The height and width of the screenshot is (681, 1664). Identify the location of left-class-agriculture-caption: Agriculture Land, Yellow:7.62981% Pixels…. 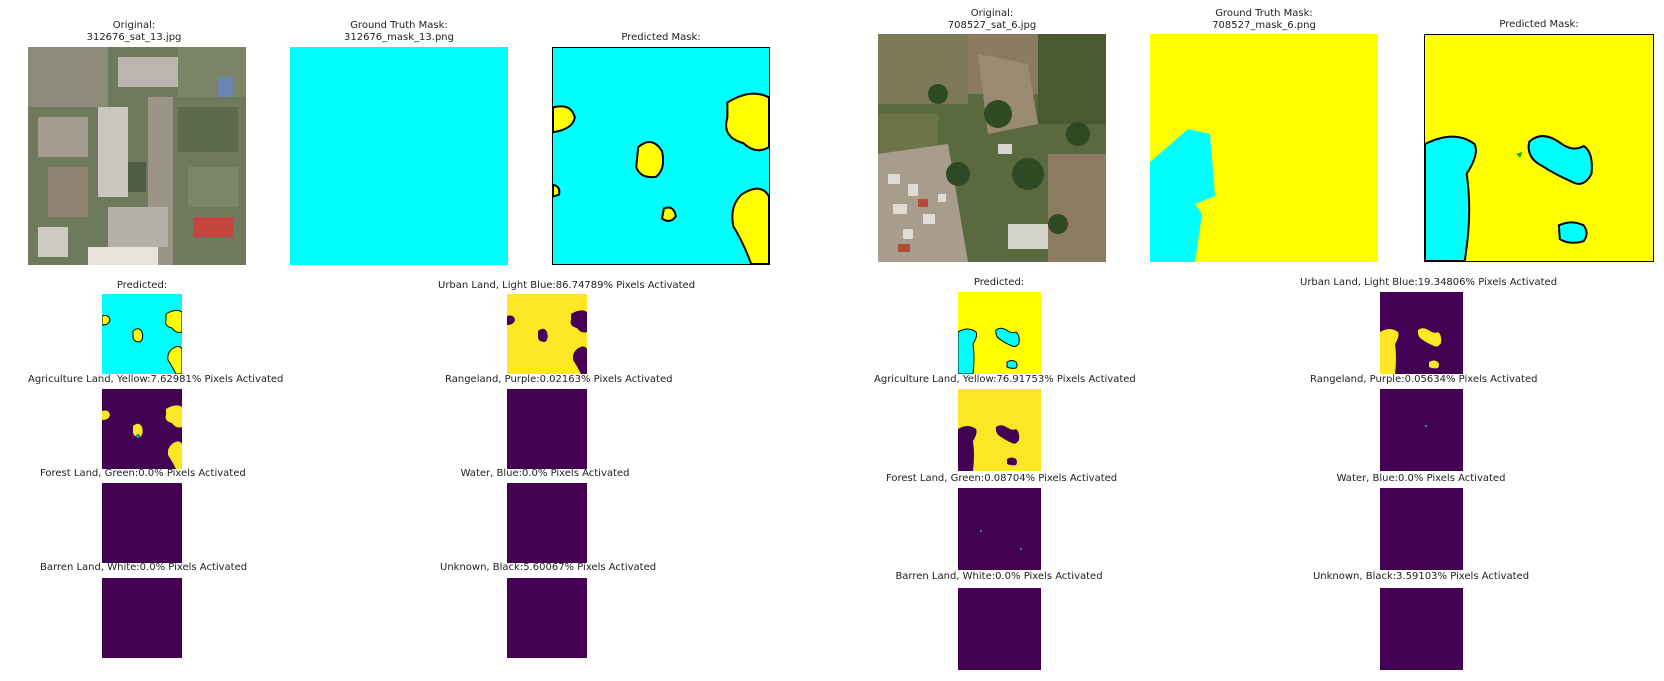
(156, 379).